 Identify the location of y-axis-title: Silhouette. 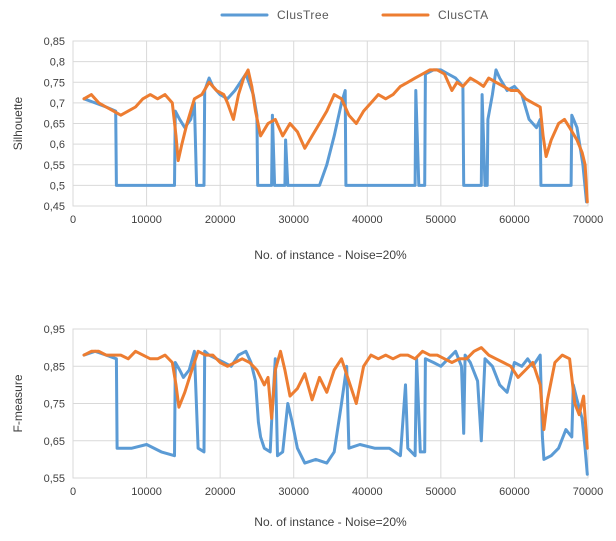
(18, 123).